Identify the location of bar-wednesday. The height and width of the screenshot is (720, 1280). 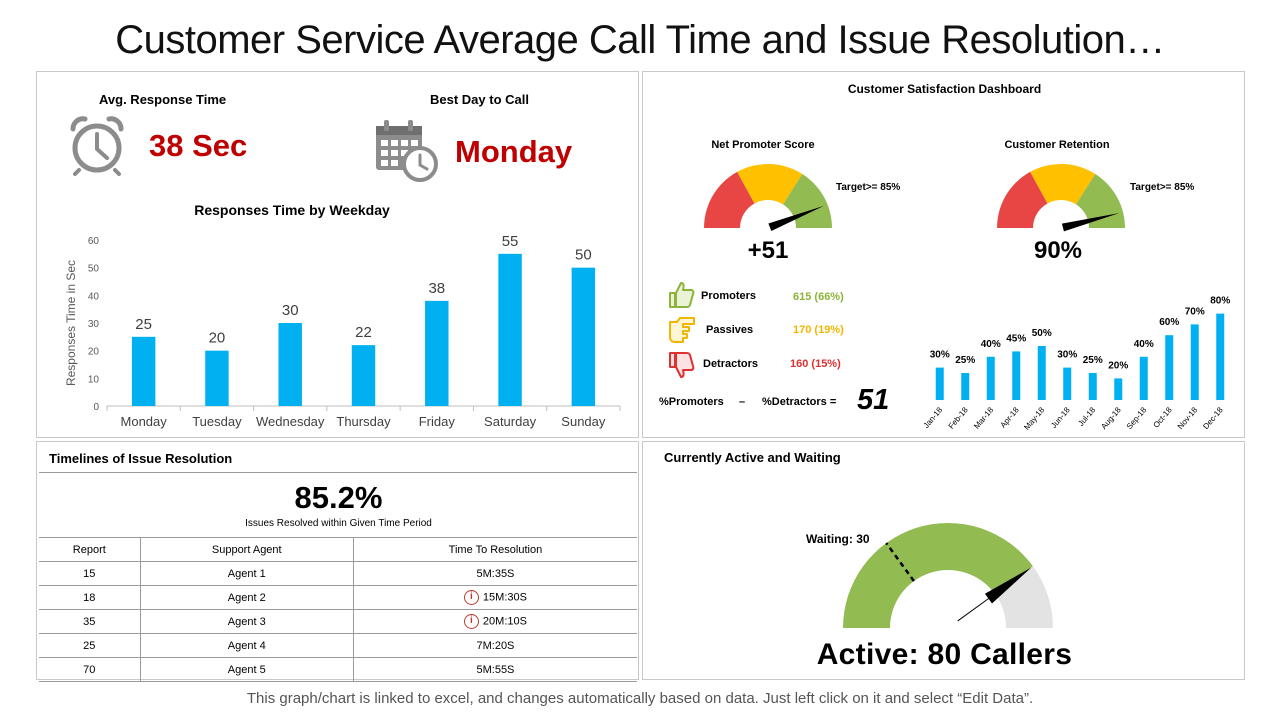
(290, 364).